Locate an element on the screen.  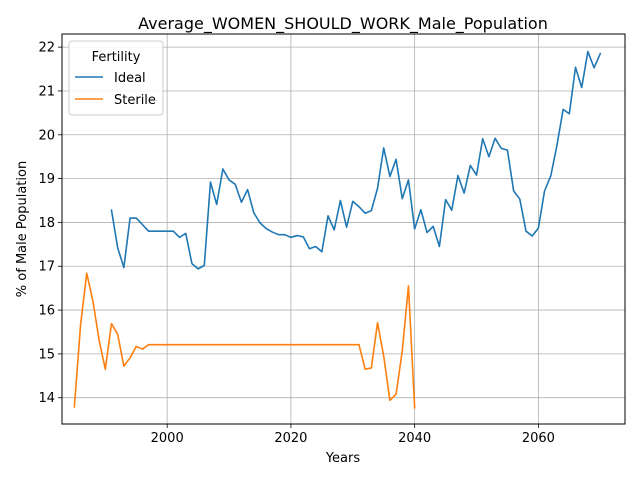
x-tick-label: 2020 is located at coordinates (290, 438).